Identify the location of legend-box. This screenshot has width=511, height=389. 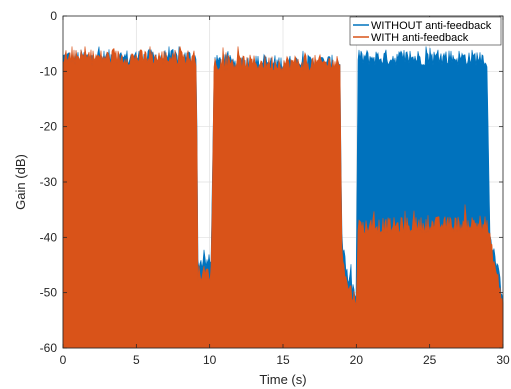
(425, 31).